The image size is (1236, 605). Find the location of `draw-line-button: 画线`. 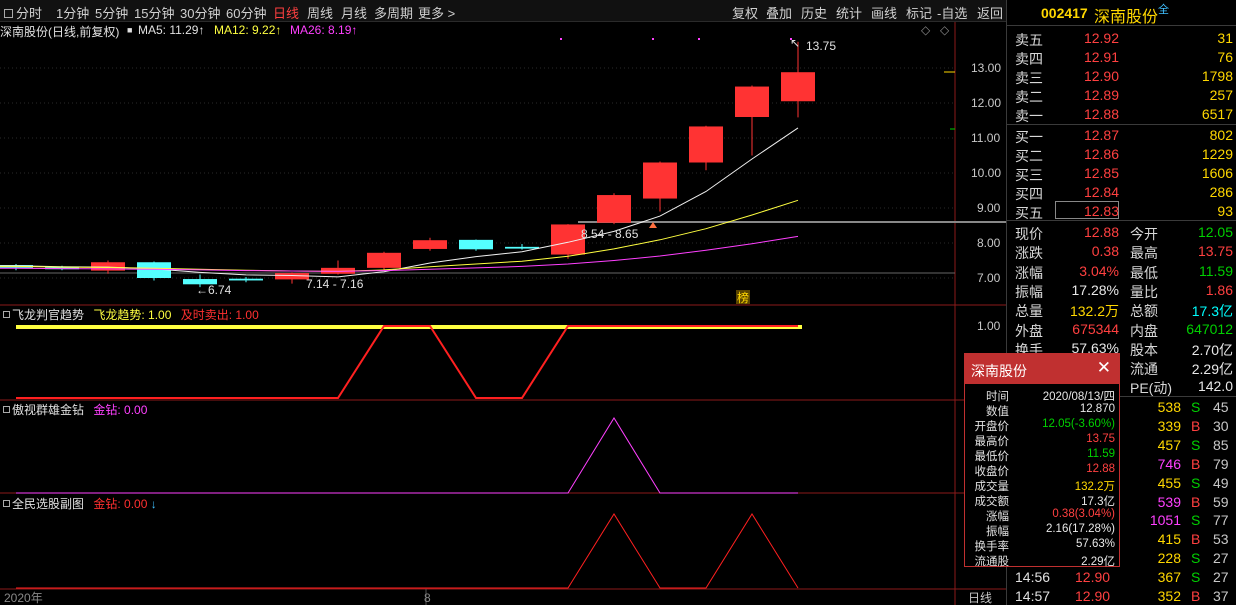

draw-line-button: 画线 is located at coordinates (884, 13).